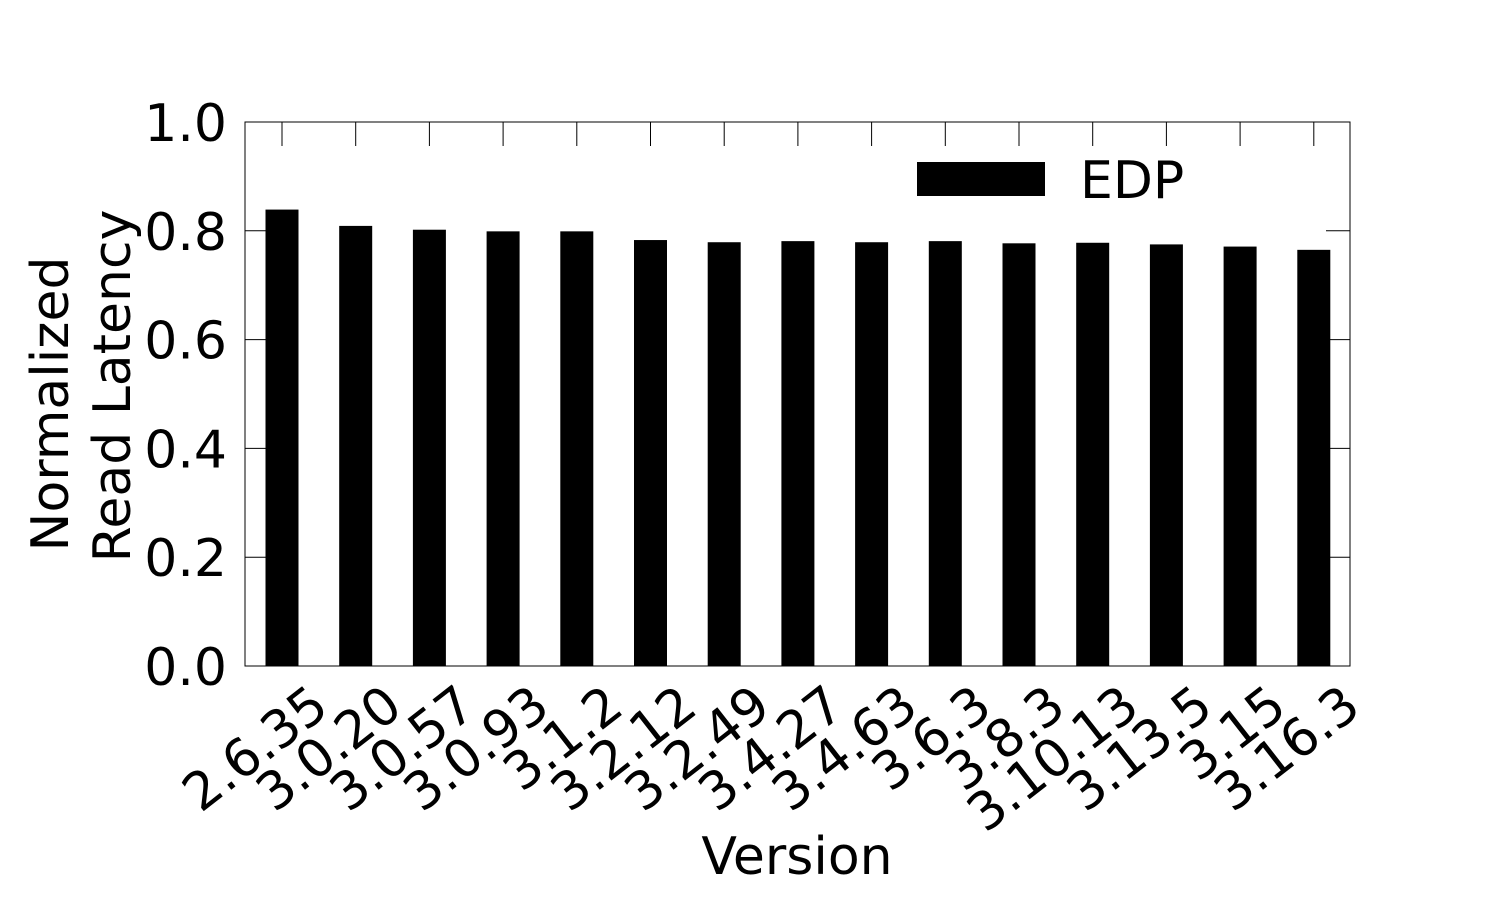 The image size is (1500, 900). Describe the element at coordinates (981, 179) in the screenshot. I see `legend-swatch` at that location.